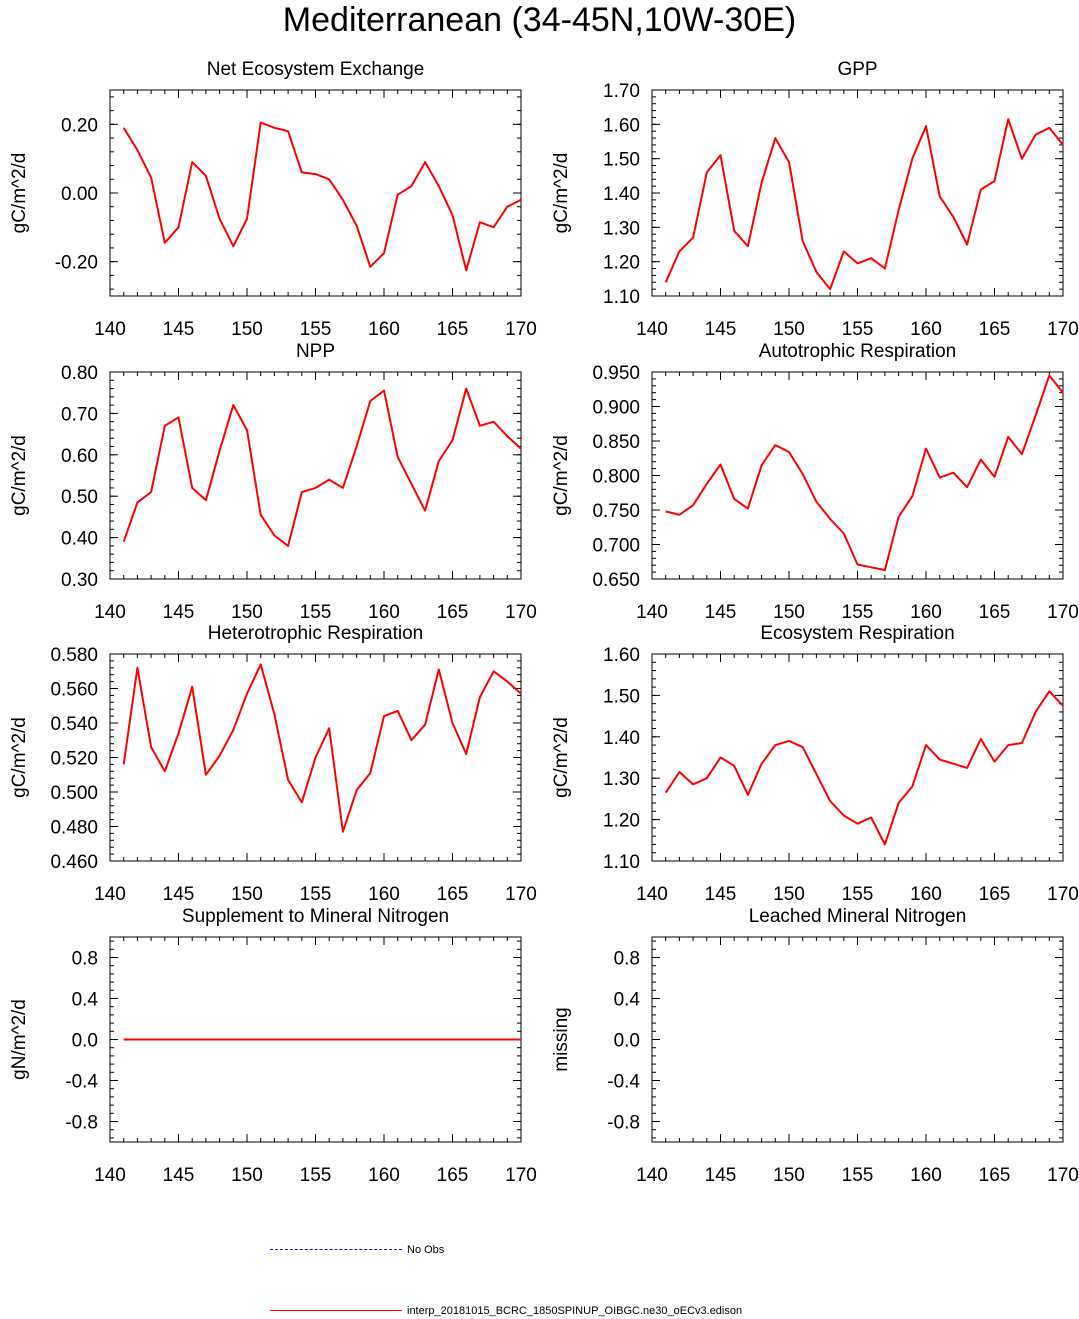 The height and width of the screenshot is (1319, 1079). I want to click on y-tick-label: 0.0, so click(85, 1041).